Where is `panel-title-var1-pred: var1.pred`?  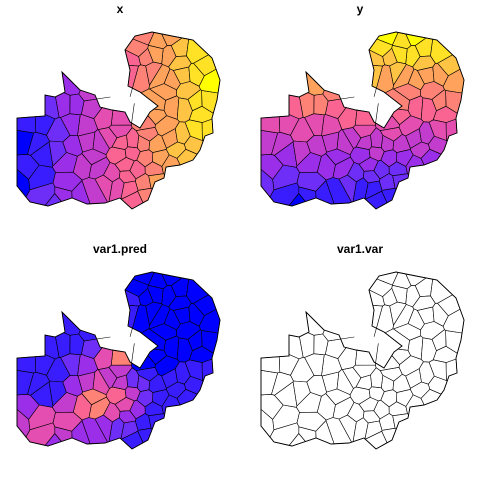 panel-title-var1-pred: var1.pred is located at coordinates (120, 249).